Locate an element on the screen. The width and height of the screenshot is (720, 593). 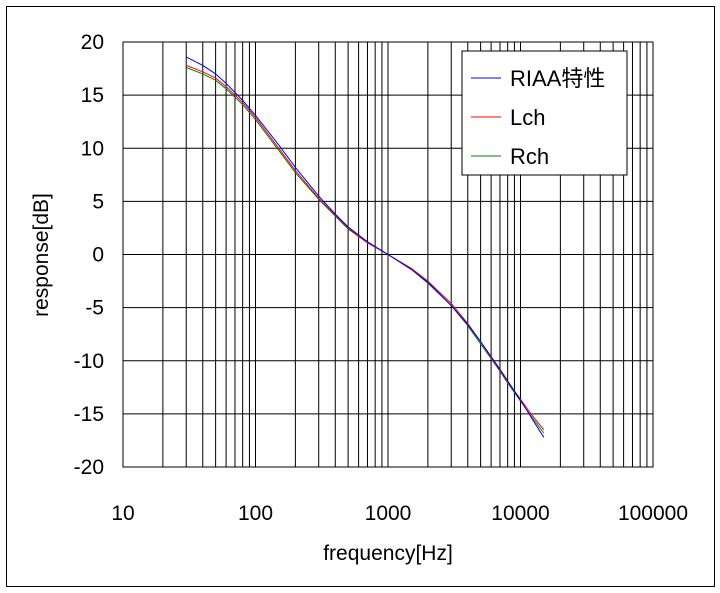
legend-label: RIAA特性 is located at coordinates (557, 78).